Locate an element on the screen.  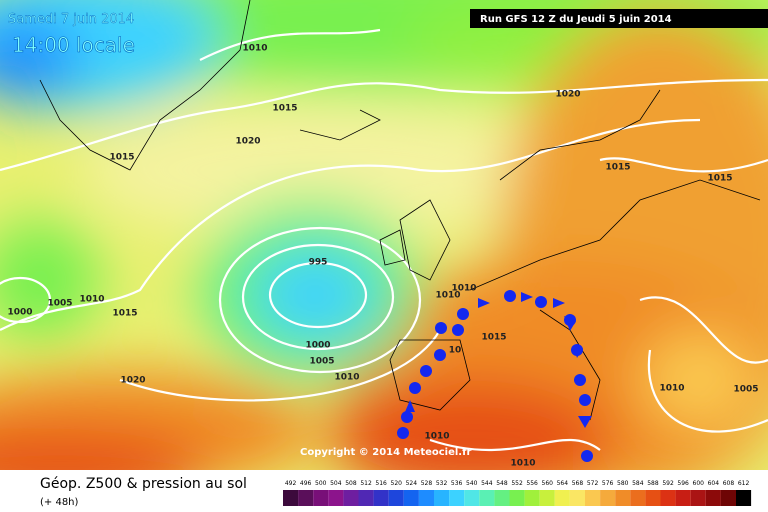
scale-label: 524 is located at coordinates (412, 483).